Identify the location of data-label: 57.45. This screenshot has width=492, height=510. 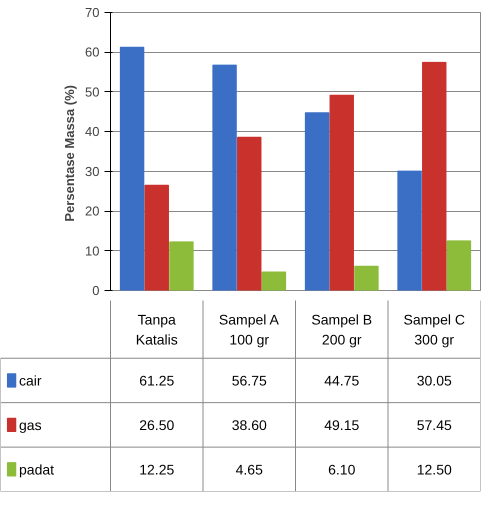
(434, 424).